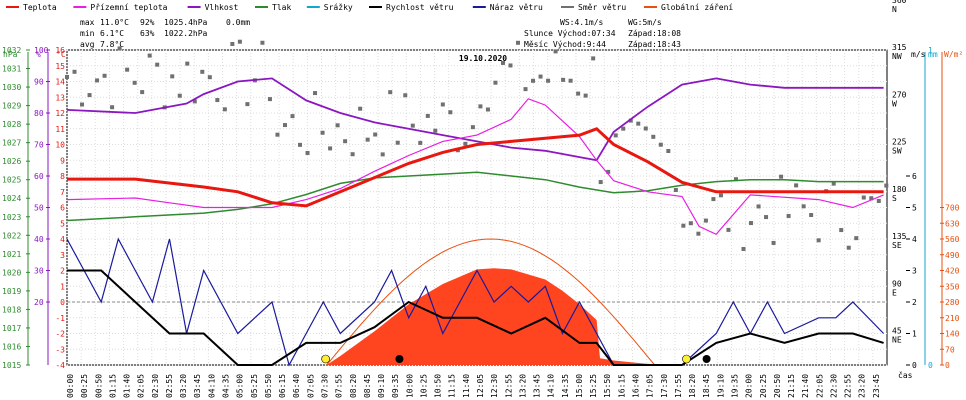 The height and width of the screenshot is (400, 966). I want to click on wm2-tick: 140, so click(952, 334).